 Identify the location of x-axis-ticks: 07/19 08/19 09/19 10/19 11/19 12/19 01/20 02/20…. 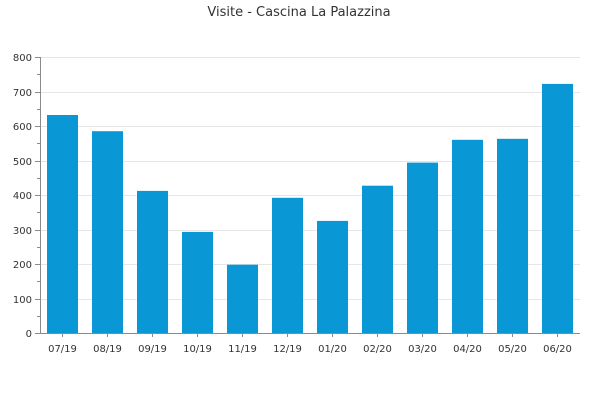
(310, 344).